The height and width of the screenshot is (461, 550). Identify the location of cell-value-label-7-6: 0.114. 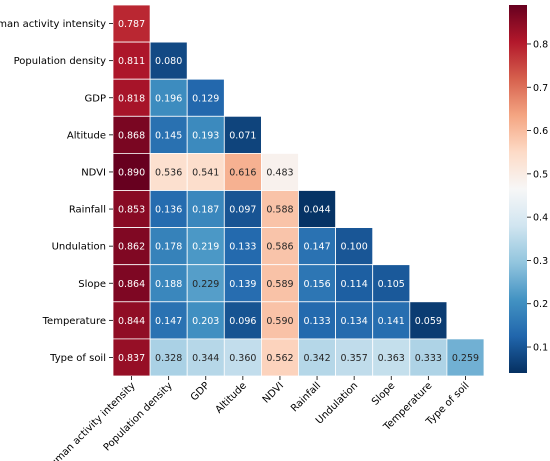
(354, 284).